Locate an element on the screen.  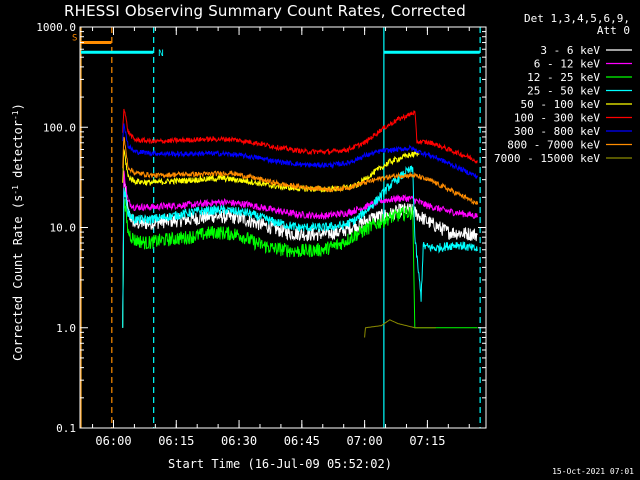
x-tick-label-1: 06:15 is located at coordinates (176, 441).